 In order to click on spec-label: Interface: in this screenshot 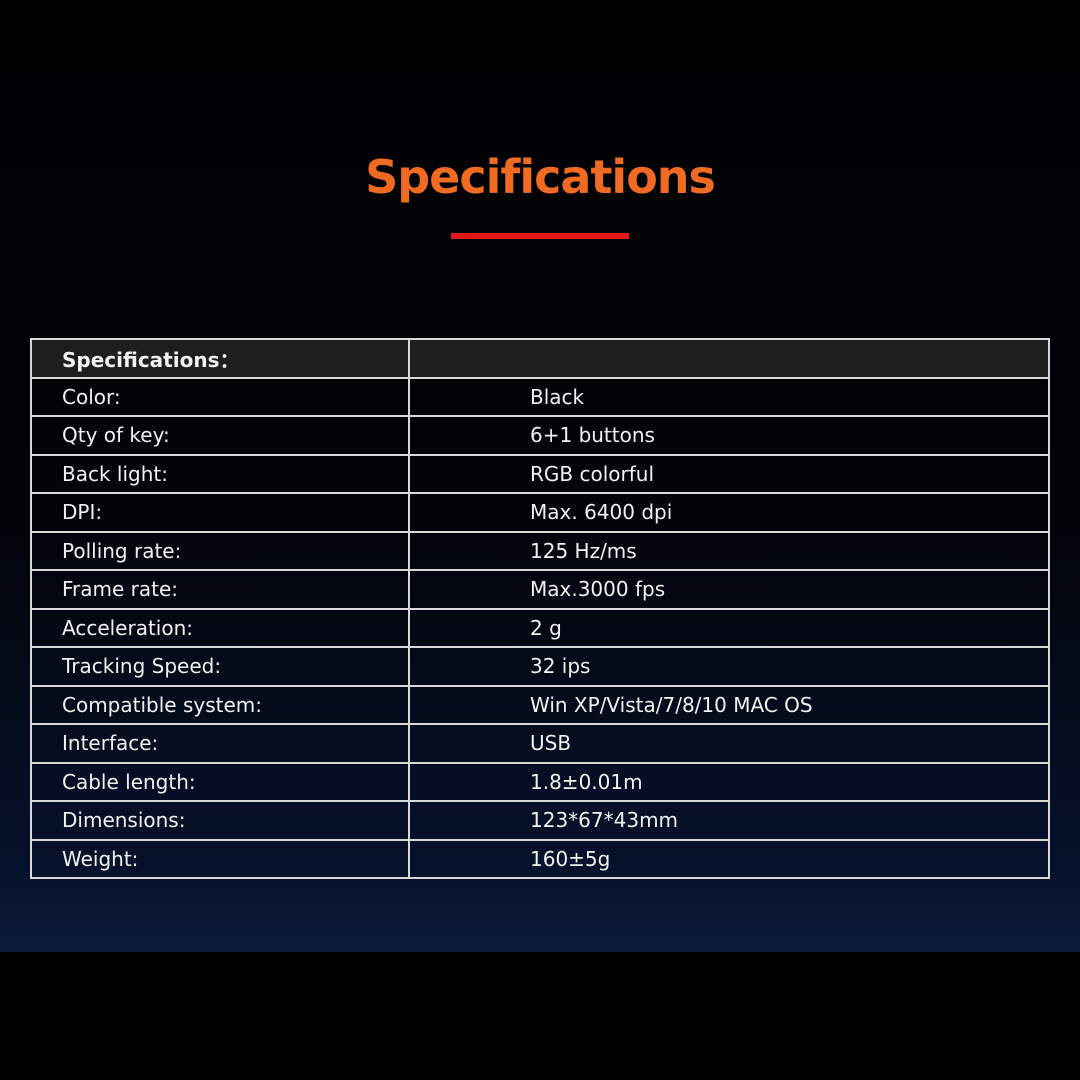, I will do `click(220, 743)`.